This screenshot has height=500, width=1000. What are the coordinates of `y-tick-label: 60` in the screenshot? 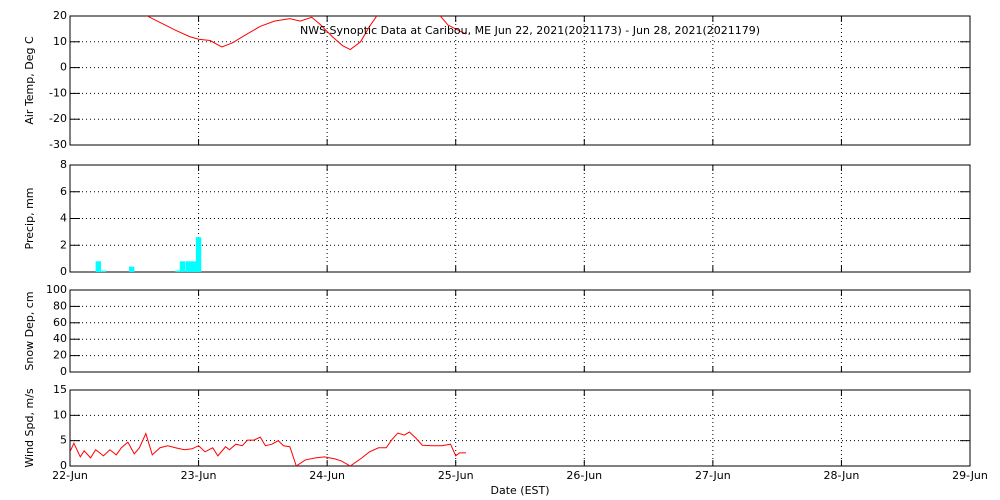 It's located at (60, 322).